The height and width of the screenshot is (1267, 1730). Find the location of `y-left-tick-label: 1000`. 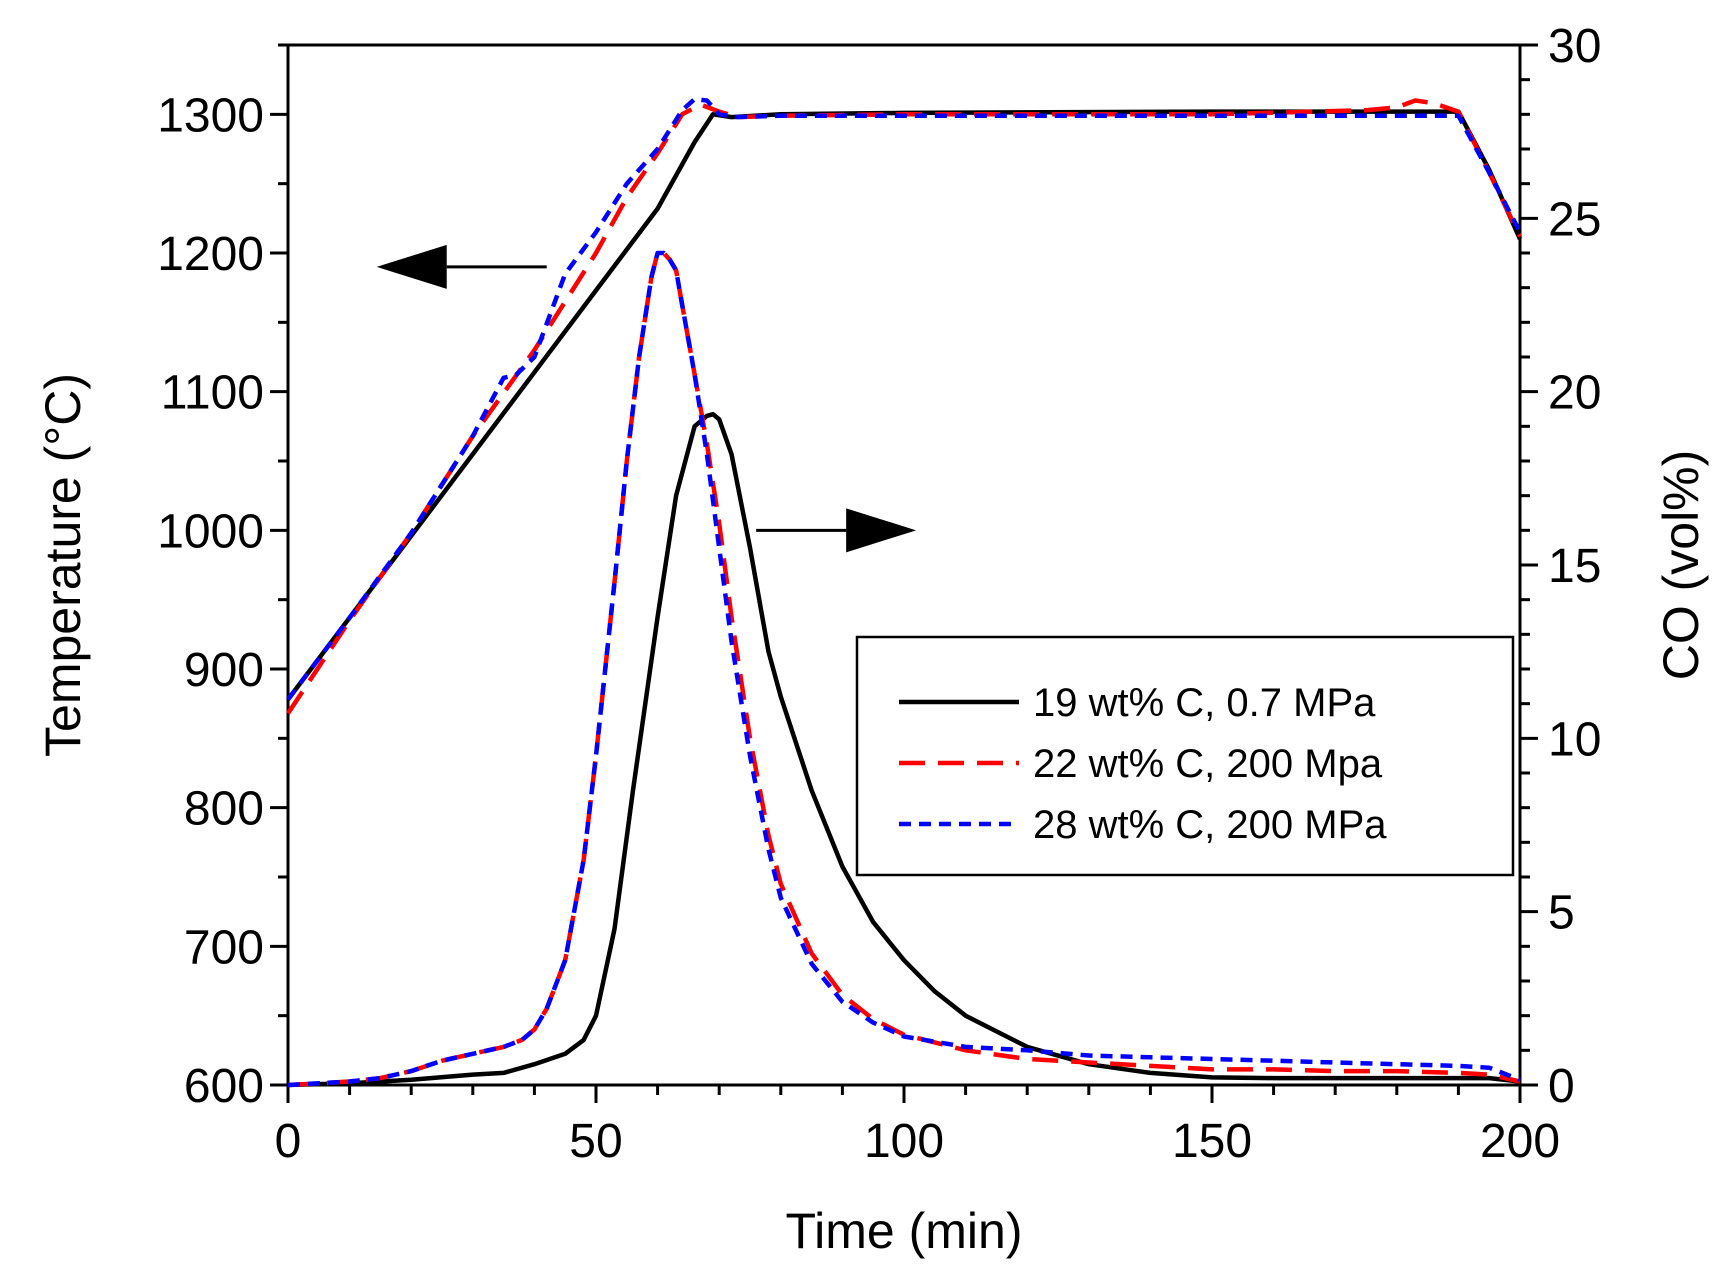

y-left-tick-label: 1000 is located at coordinates (210, 531).